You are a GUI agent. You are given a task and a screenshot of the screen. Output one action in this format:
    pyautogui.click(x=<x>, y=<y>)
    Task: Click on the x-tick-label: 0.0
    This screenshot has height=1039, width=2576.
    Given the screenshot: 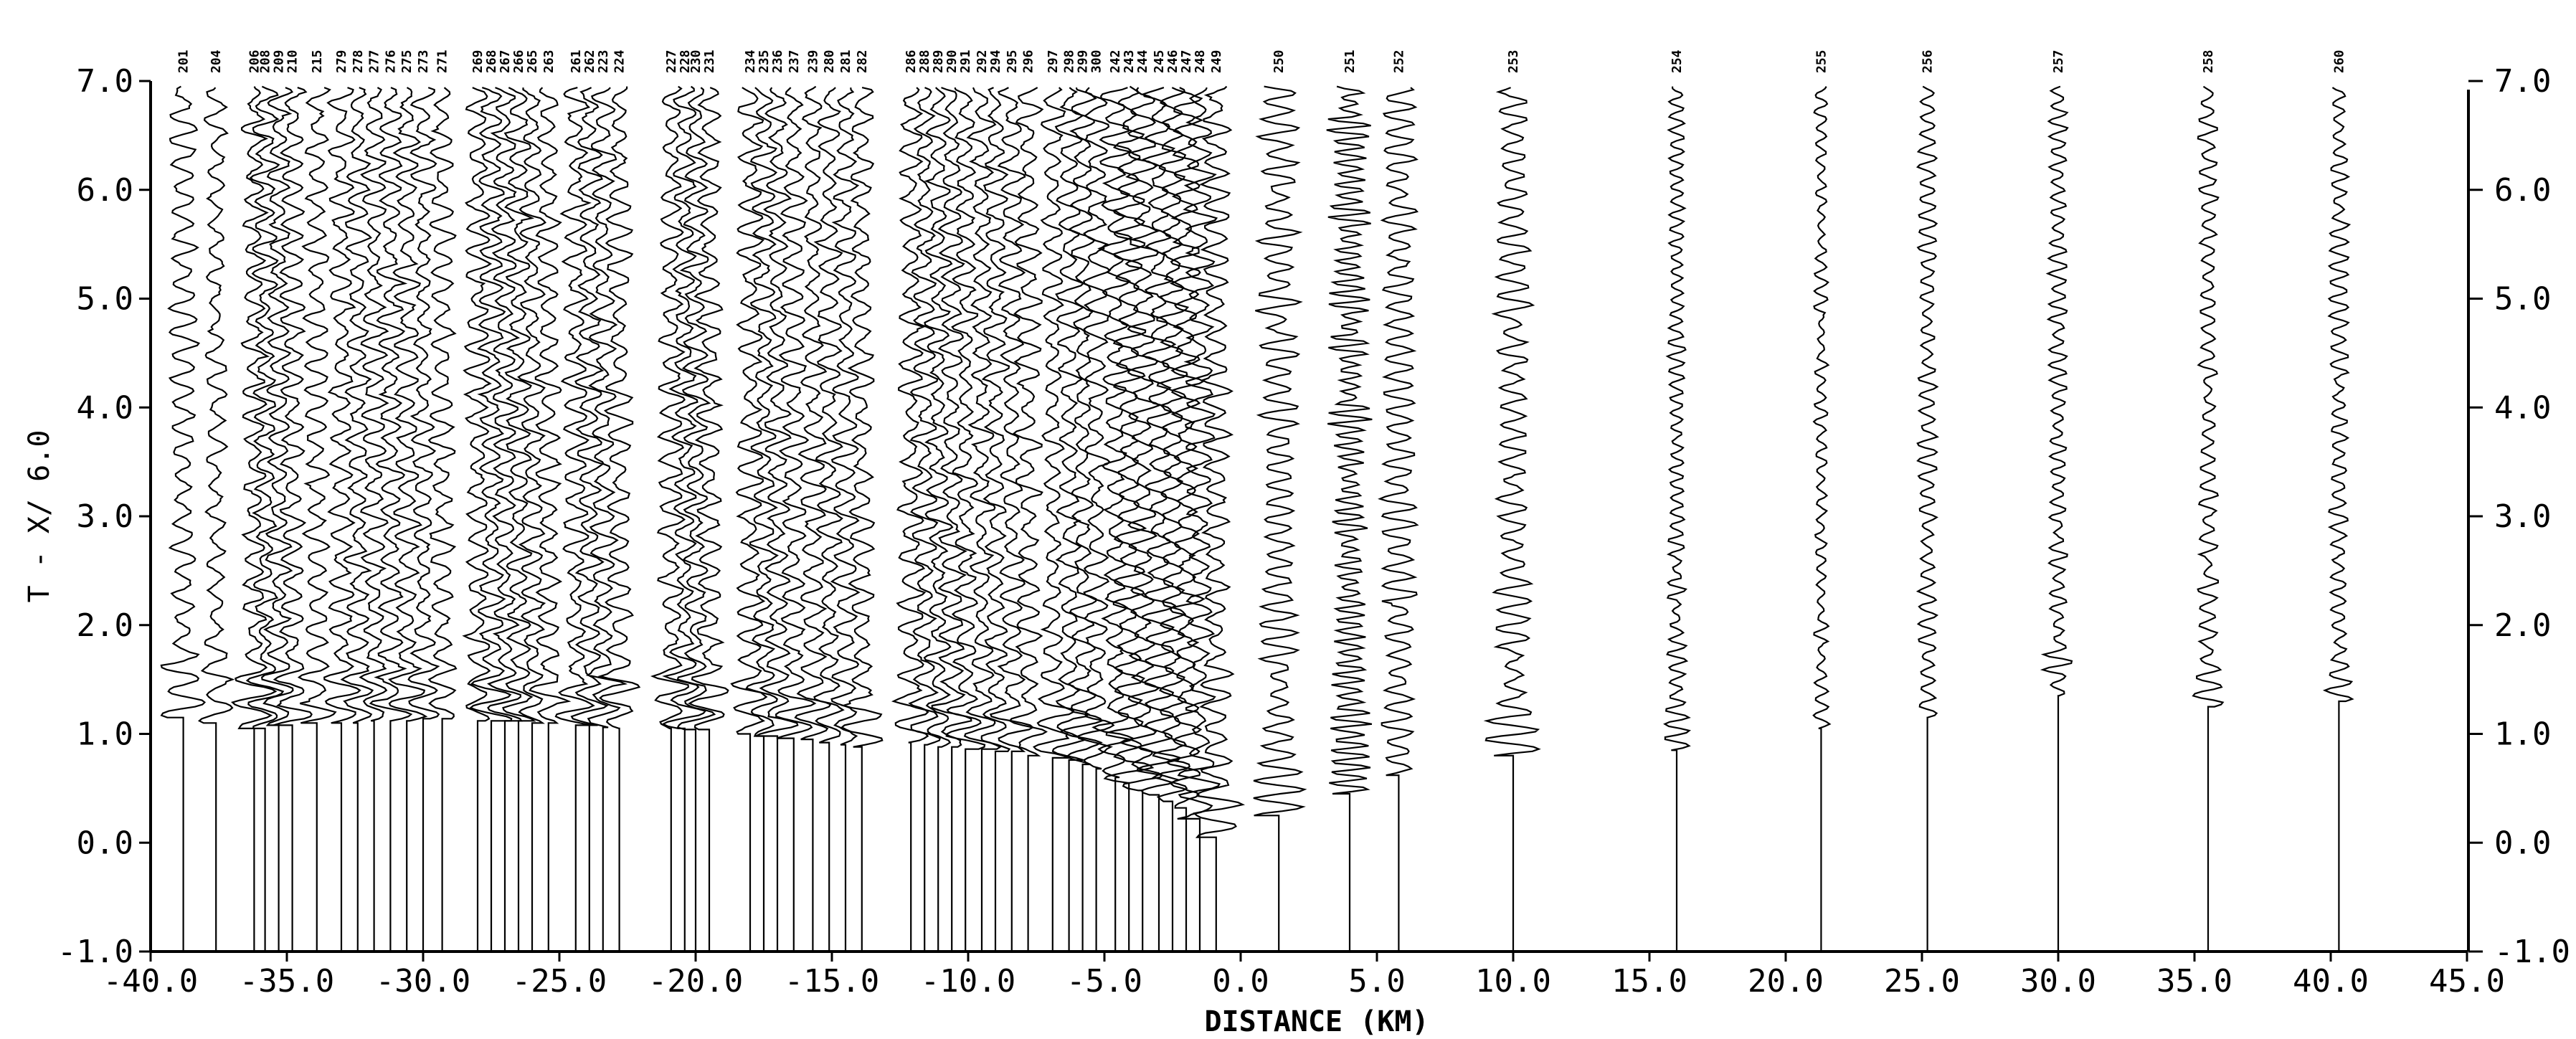 What is the action you would take?
    pyautogui.click(x=1240, y=982)
    